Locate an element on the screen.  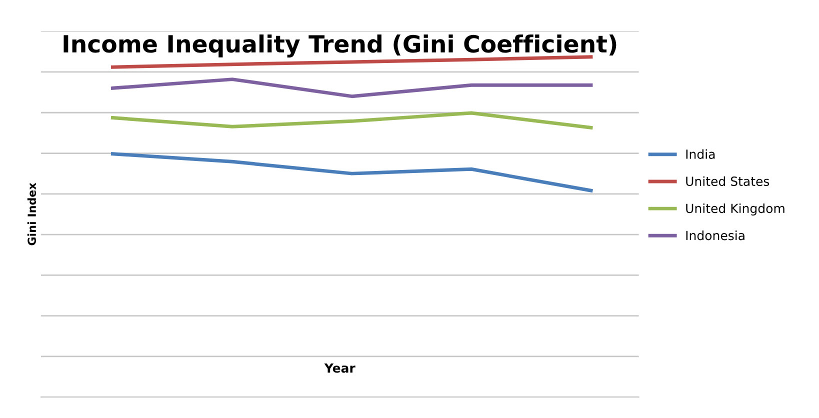
legend-label: Indonesia is located at coordinates (715, 235).